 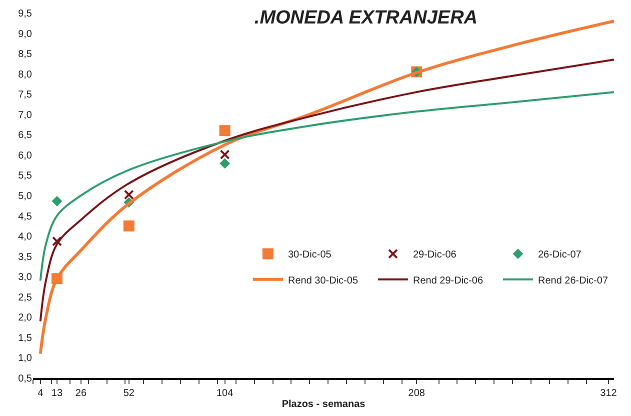 I want to click on legend-label: 30-Dic-05, so click(x=310, y=255).